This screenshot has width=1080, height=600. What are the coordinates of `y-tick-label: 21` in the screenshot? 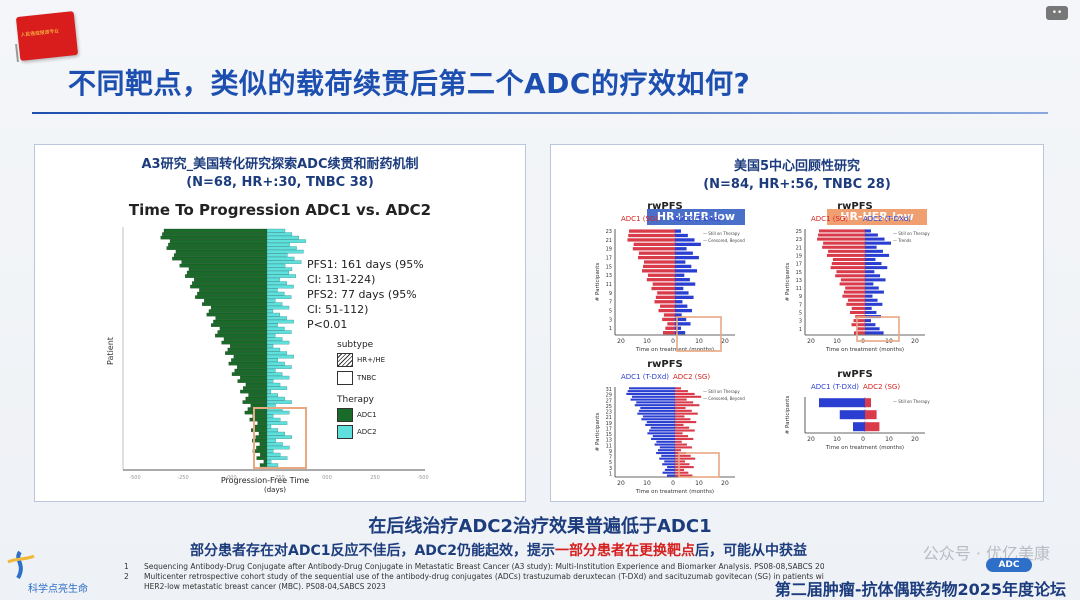 It's located at (609, 418).